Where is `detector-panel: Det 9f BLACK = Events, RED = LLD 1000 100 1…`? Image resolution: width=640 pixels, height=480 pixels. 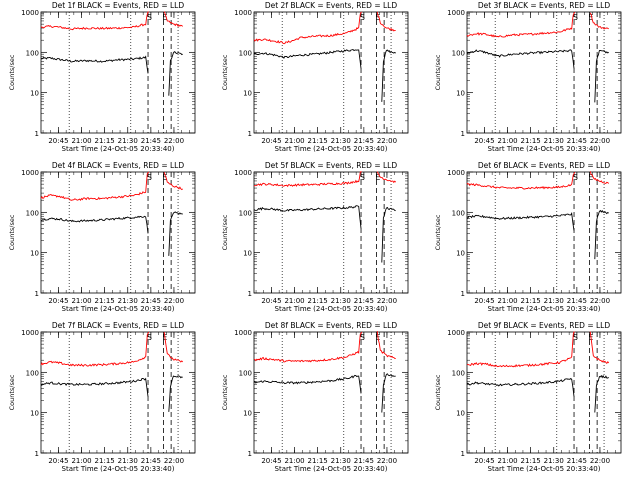
detector-panel: Det 9f BLACK = Events, RED = LLD 1000 100 1… is located at coordinates (528, 397).